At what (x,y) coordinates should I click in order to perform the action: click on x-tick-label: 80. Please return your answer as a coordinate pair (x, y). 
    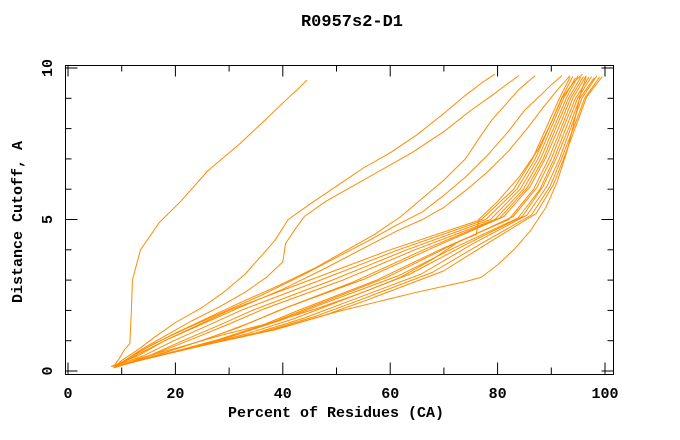
    Looking at the image, I should click on (498, 394).